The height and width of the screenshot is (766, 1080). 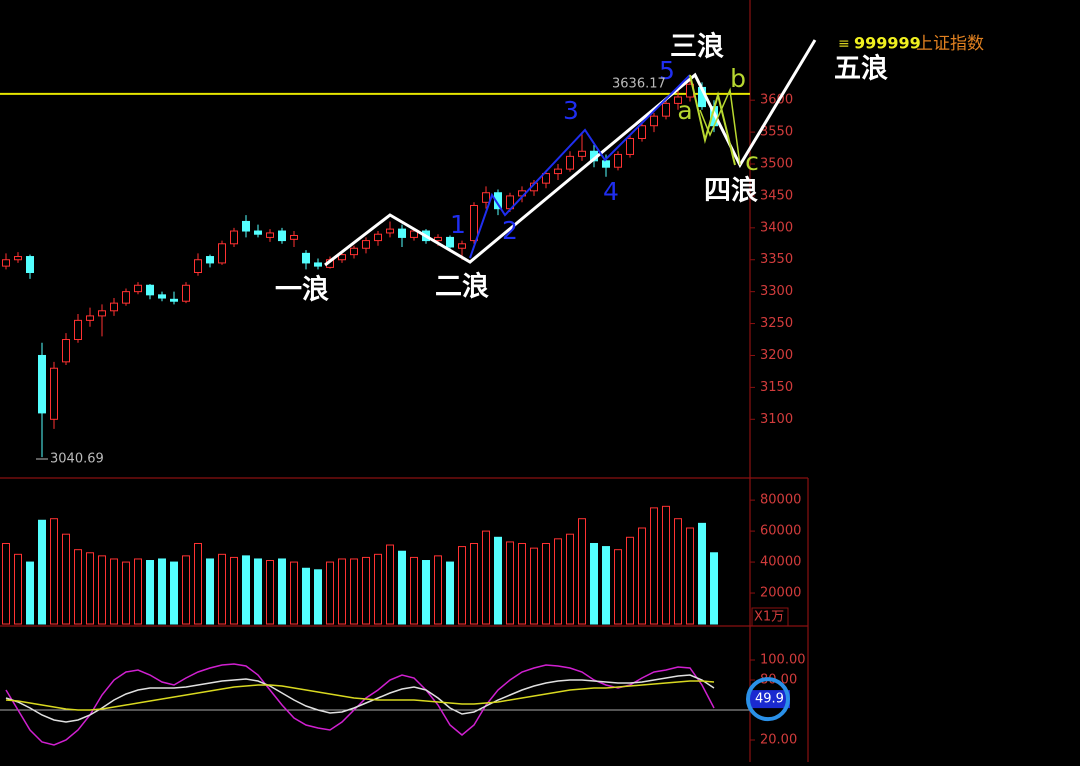 I want to click on highlight-circle, so click(x=768, y=699).